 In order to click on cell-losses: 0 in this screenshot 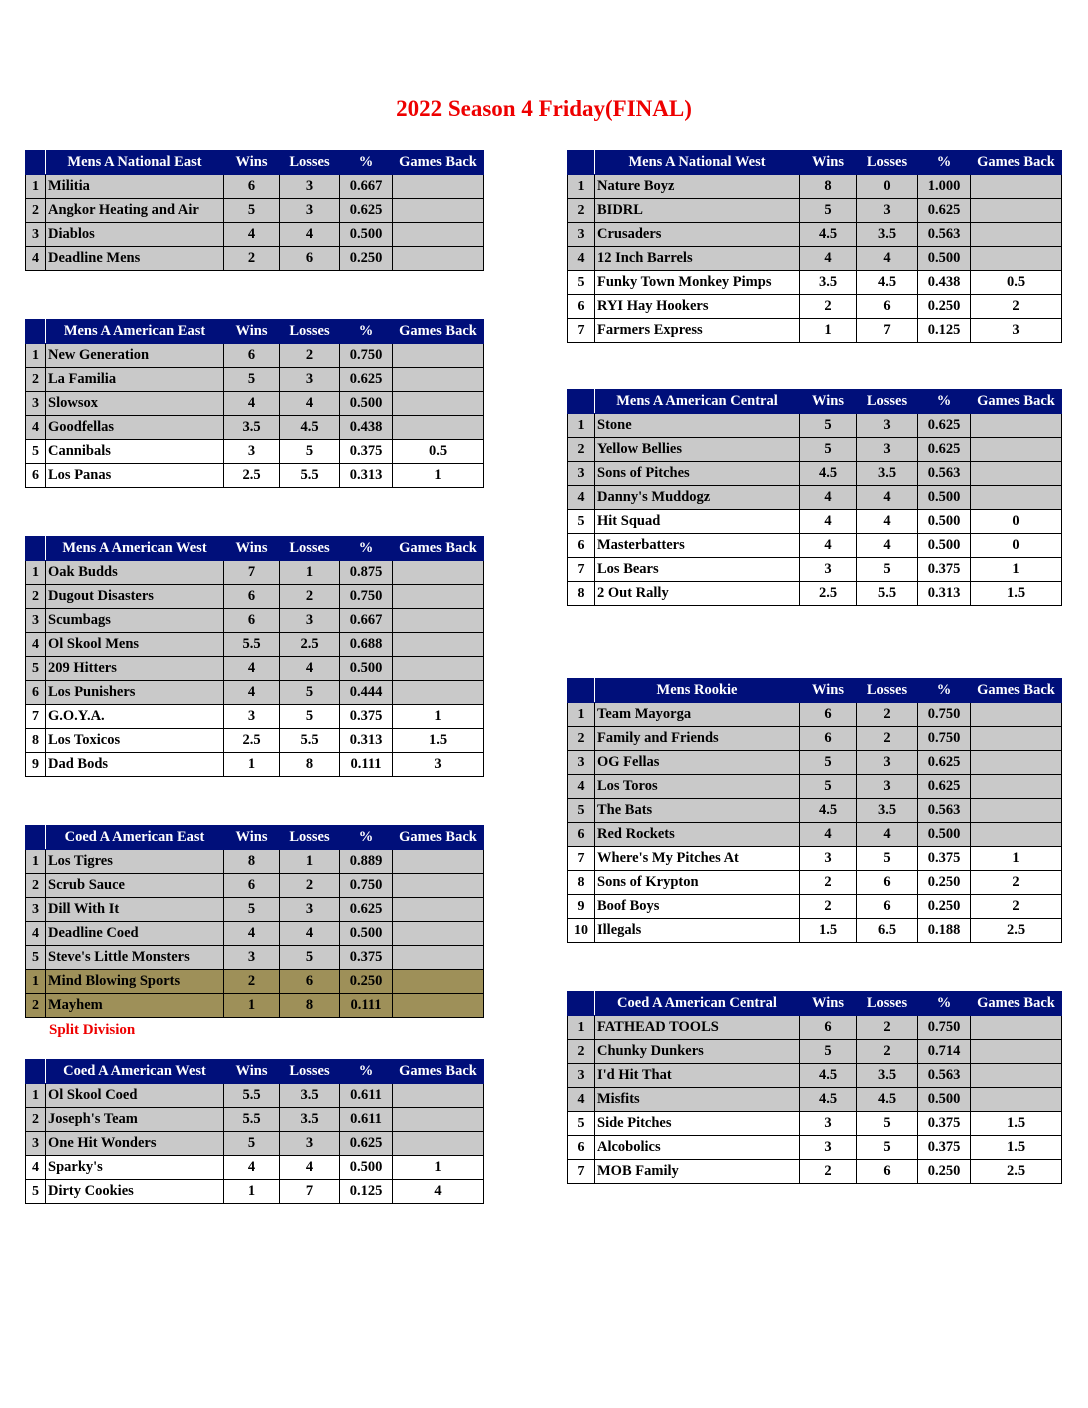, I will do `click(887, 186)`.